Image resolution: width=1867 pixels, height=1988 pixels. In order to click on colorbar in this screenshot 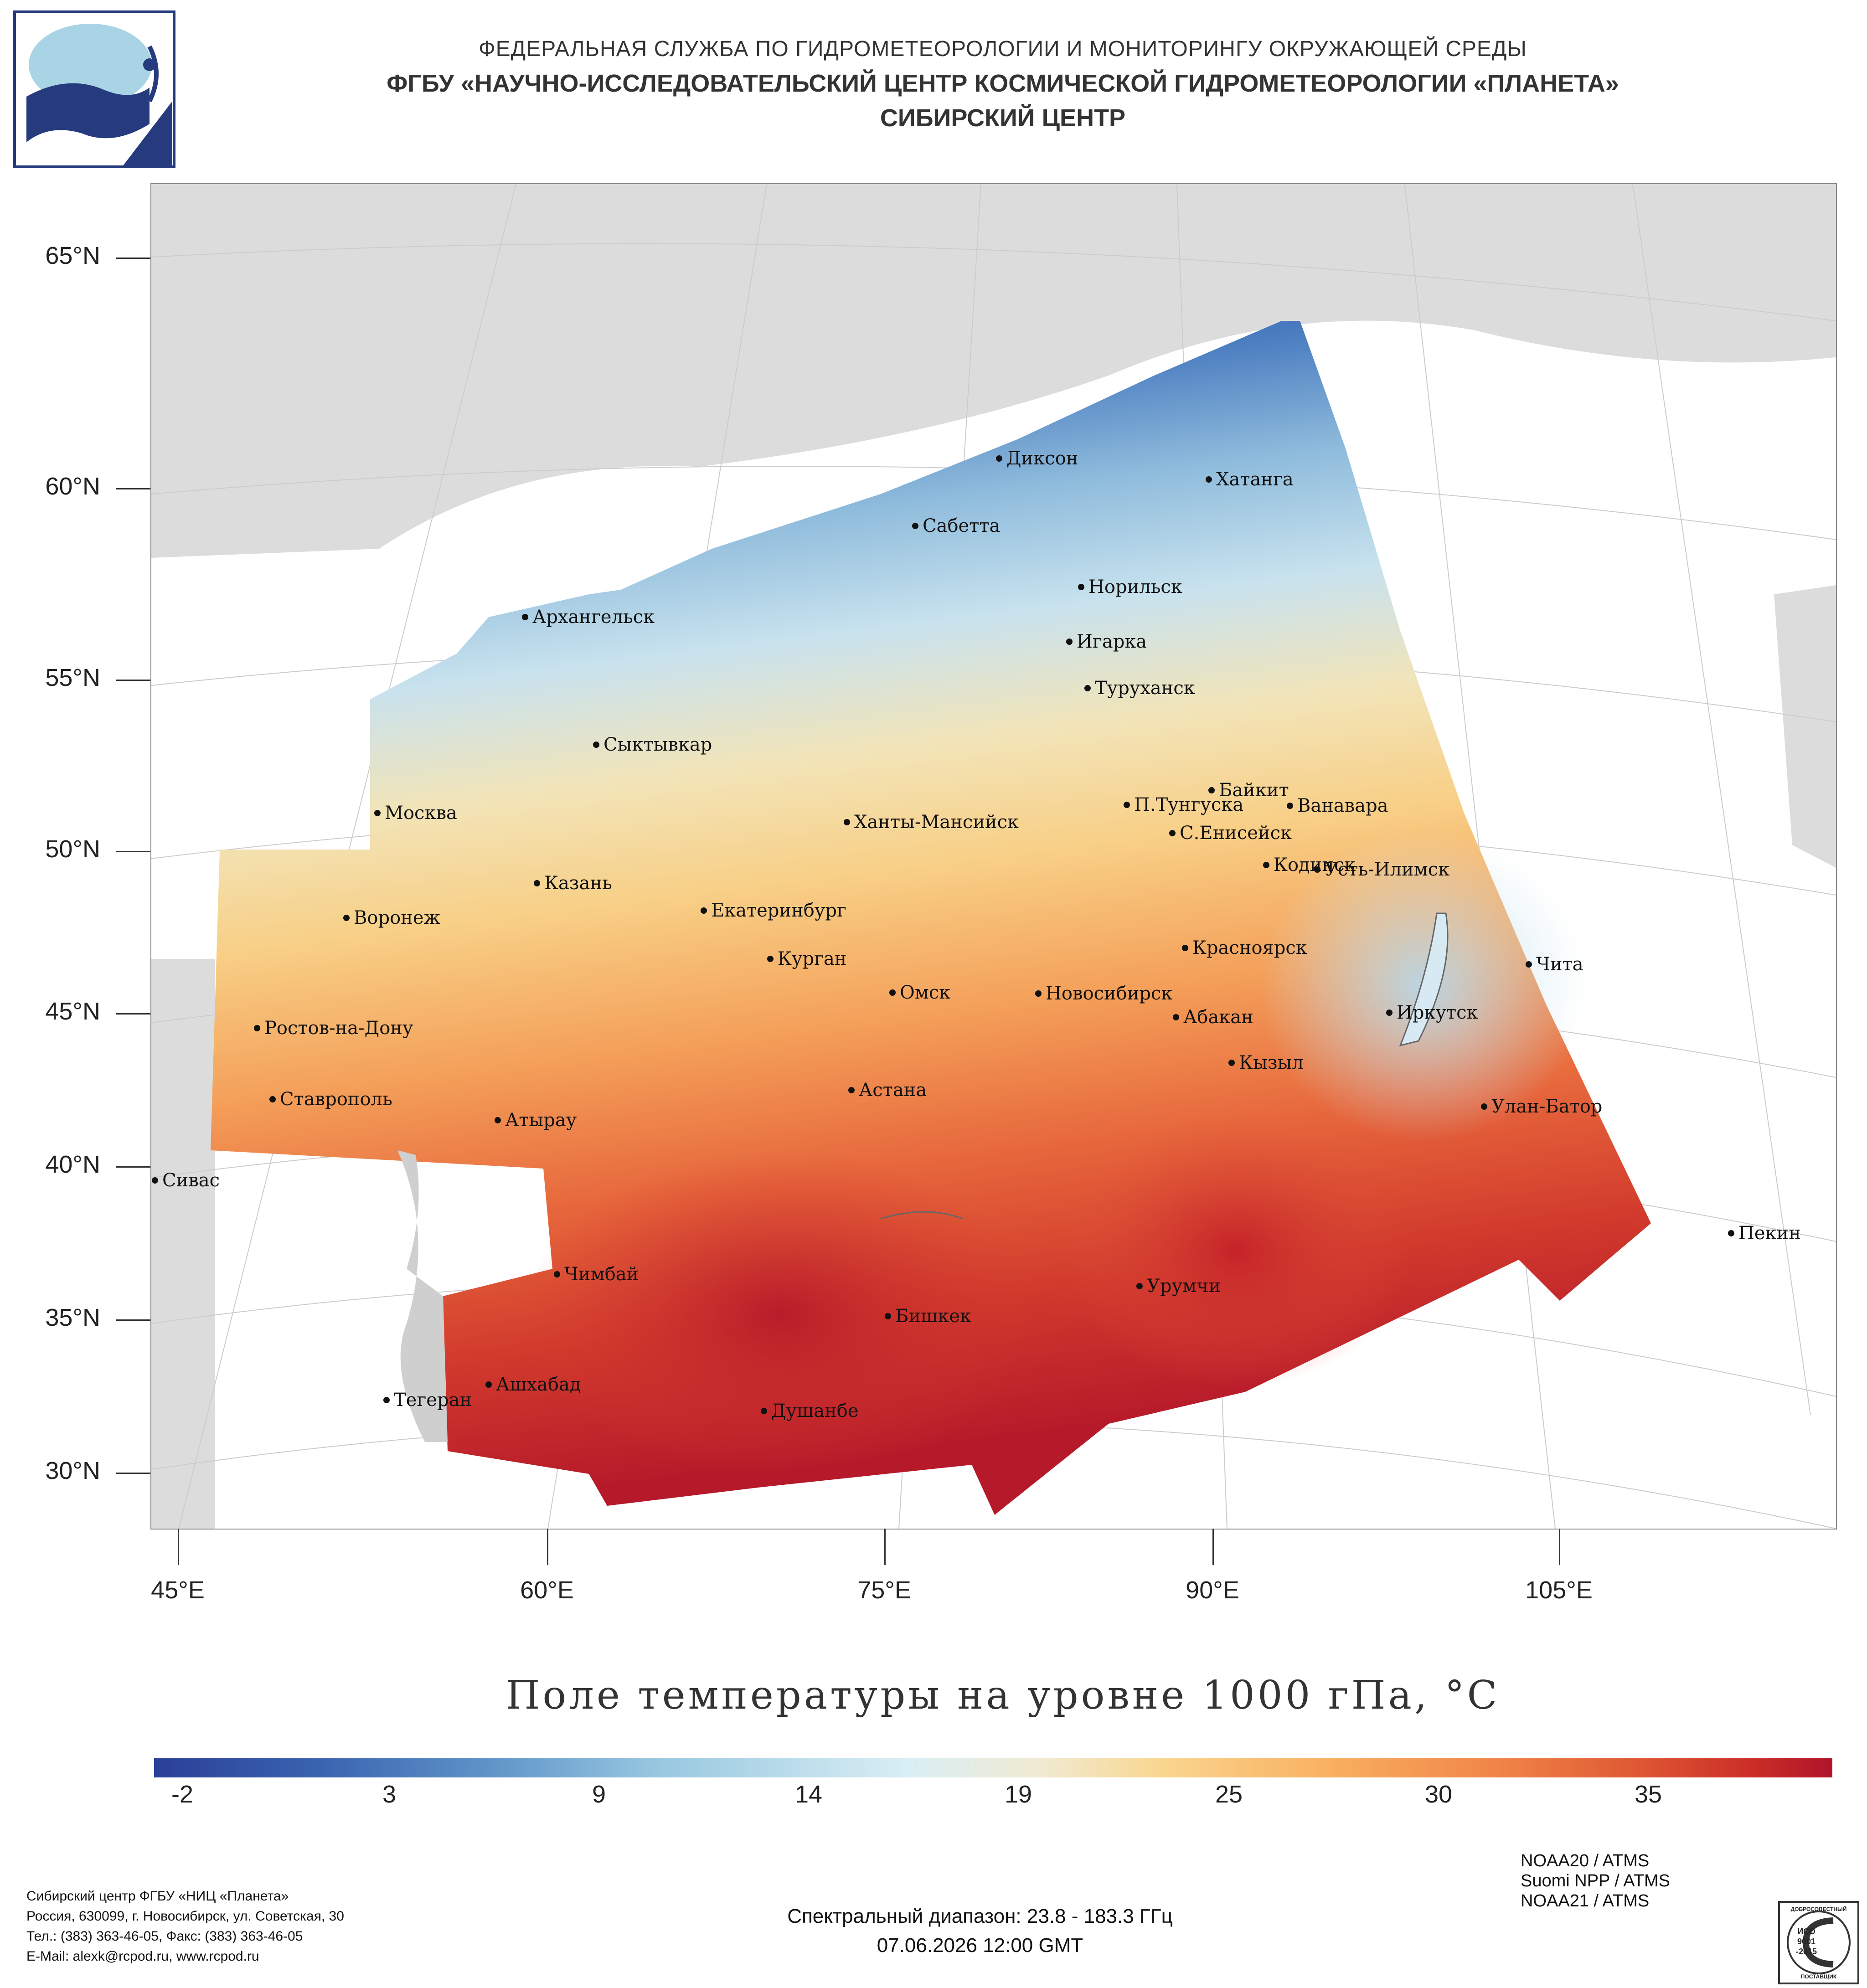, I will do `click(993, 1768)`.